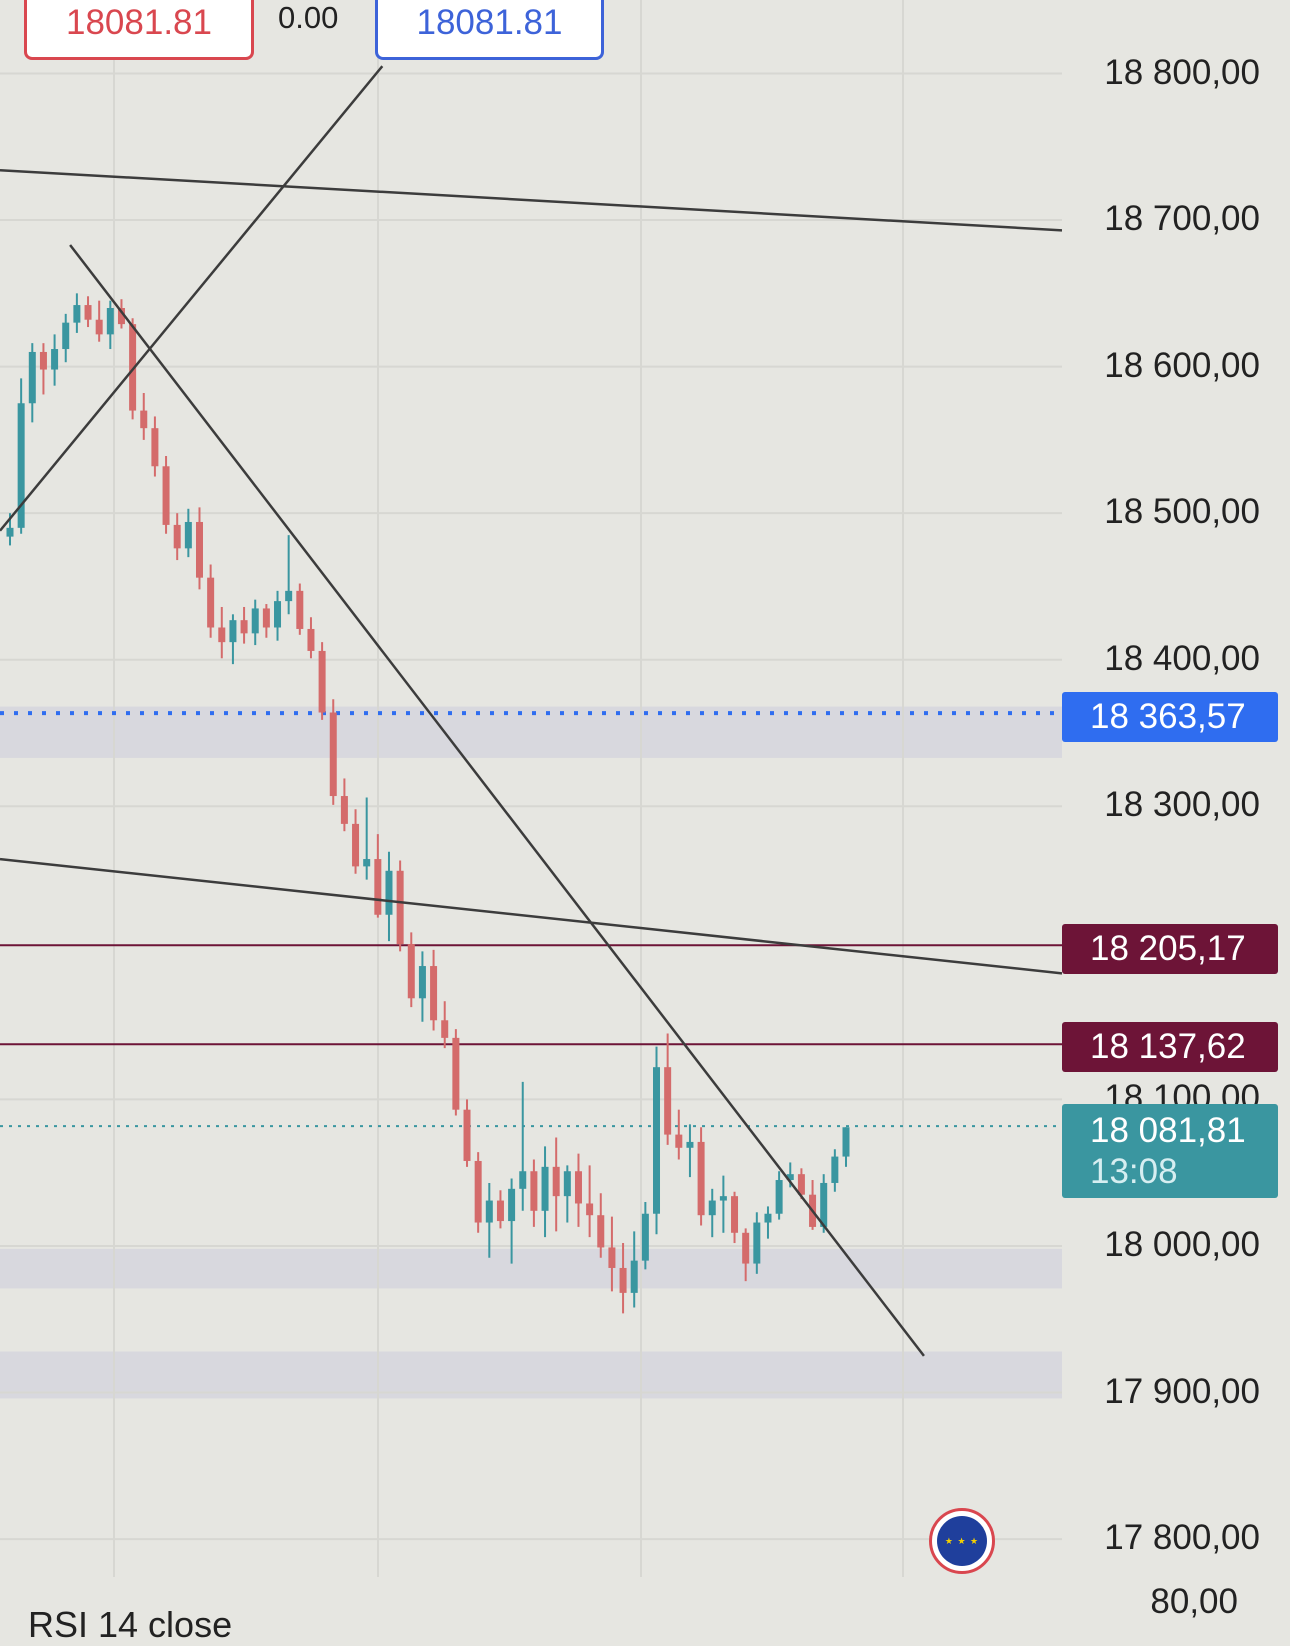  I want to click on y-axis-tick-label: 18 500,00, so click(1182, 512).